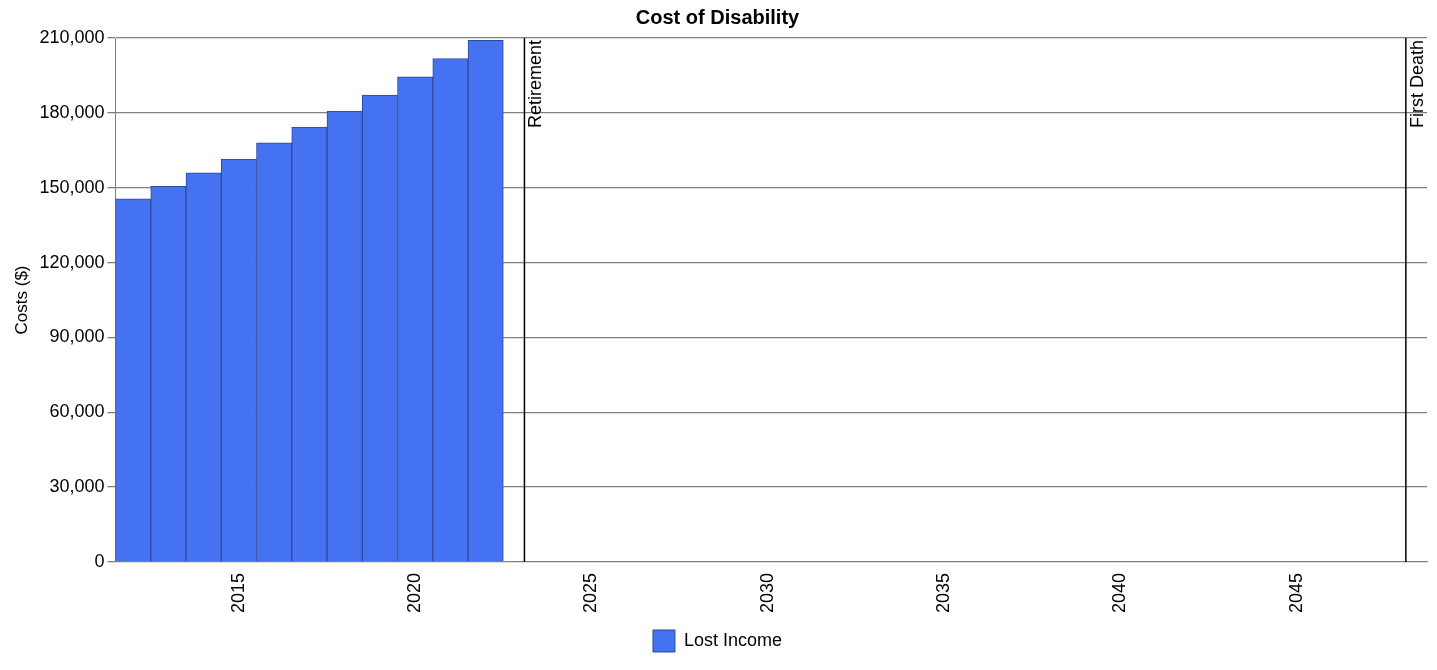 Image resolution: width=1437 pixels, height=670 pixels. I want to click on x-tick-label: 2030, so click(766, 592).